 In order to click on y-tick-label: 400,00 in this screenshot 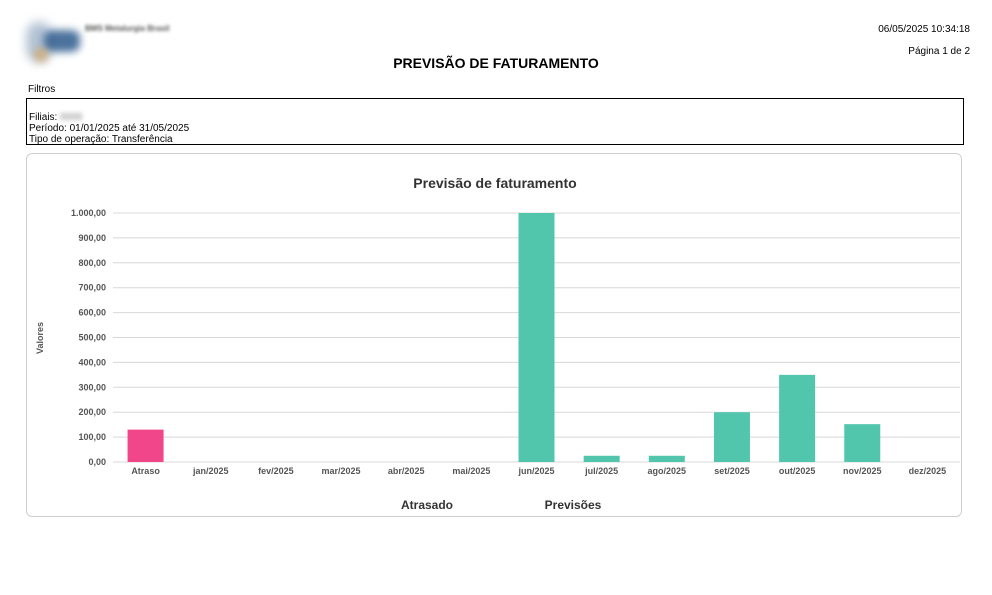, I will do `click(92, 362)`.